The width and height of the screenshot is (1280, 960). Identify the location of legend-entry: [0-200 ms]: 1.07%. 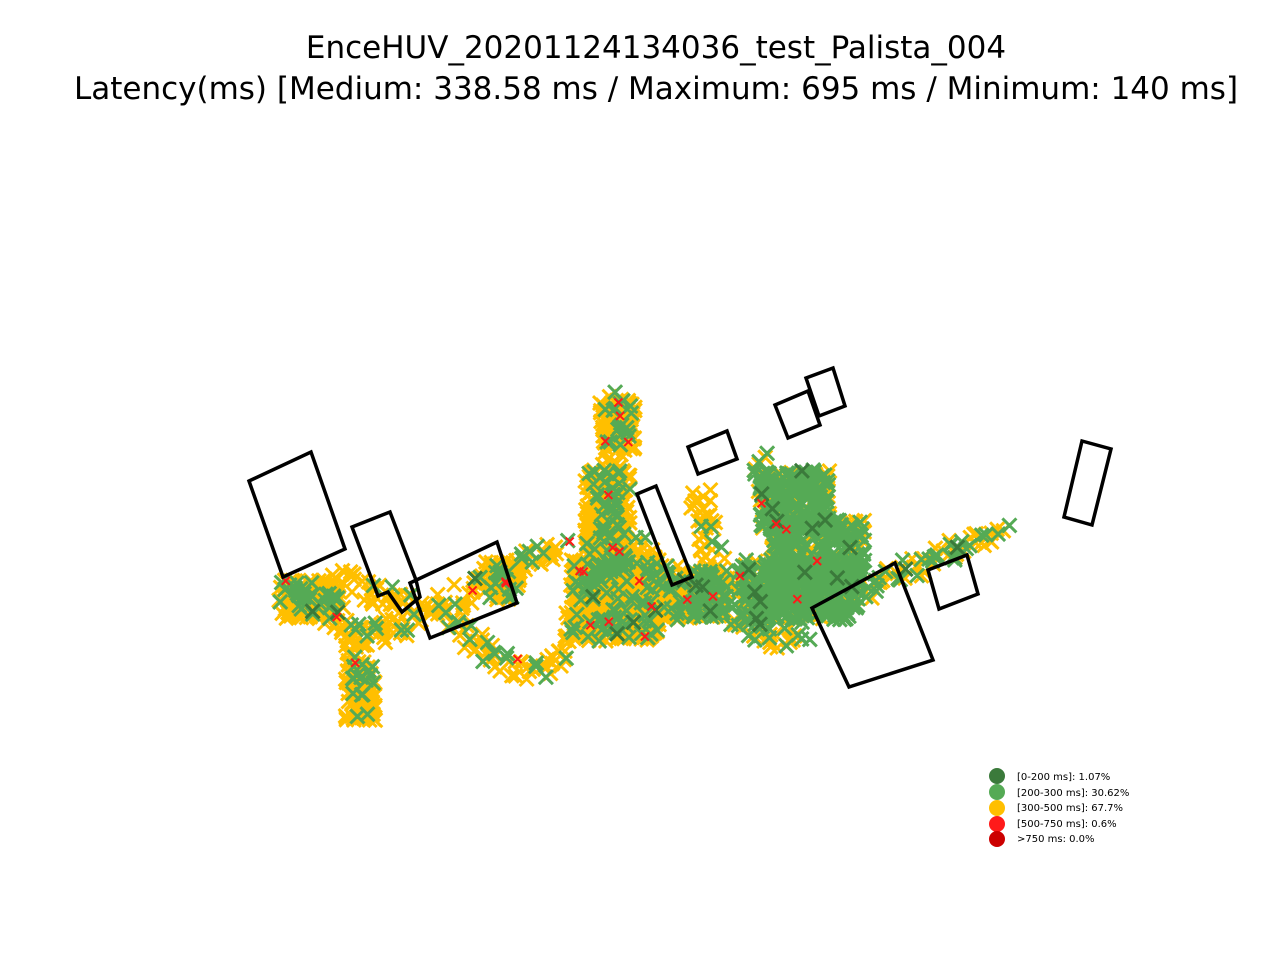
(1049, 776).